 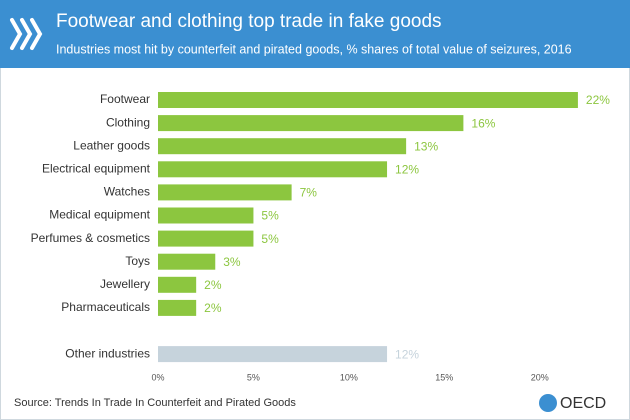 I want to click on y-tick-label: Pharmaceuticals, so click(x=105, y=307).